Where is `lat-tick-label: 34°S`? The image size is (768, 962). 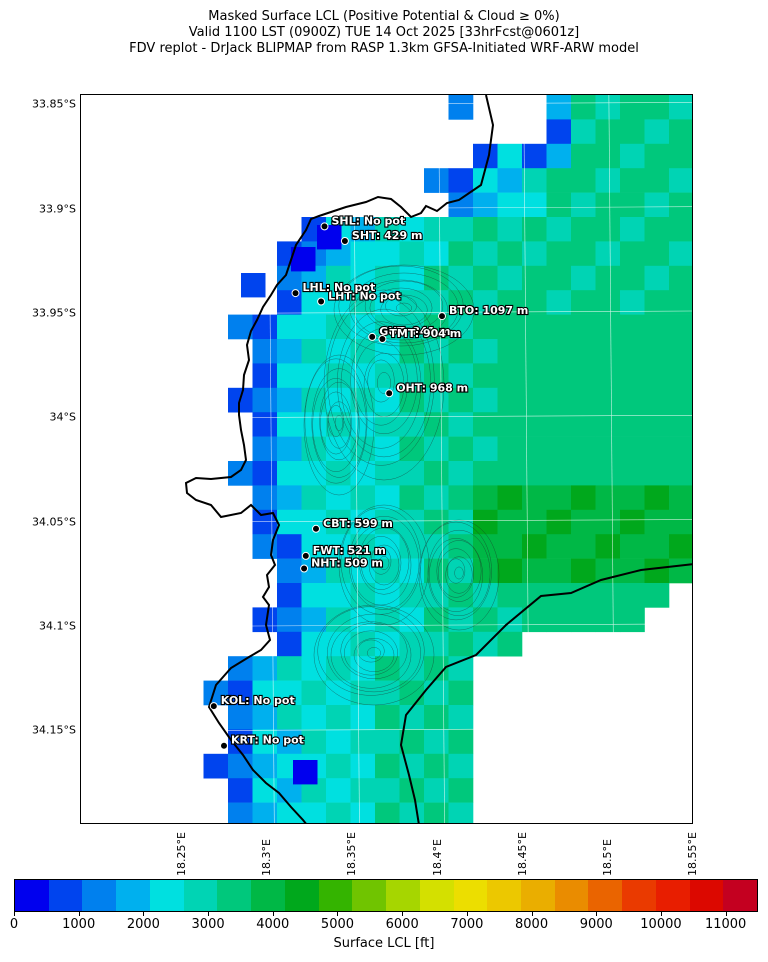 lat-tick-label: 34°S is located at coordinates (62, 417).